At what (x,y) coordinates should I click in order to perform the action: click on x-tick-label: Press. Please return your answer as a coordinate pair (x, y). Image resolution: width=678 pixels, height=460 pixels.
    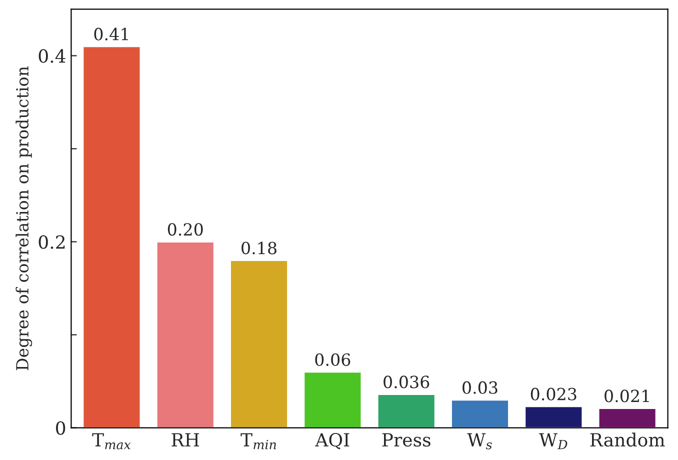
    Looking at the image, I should click on (406, 440).